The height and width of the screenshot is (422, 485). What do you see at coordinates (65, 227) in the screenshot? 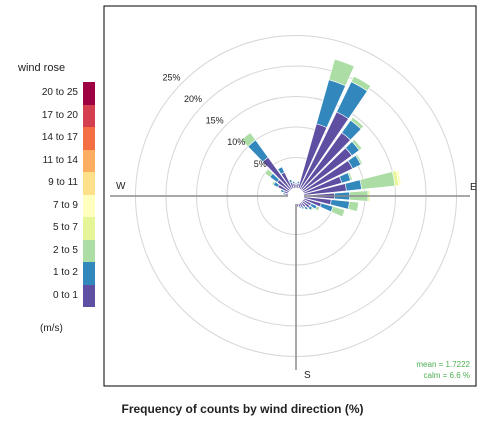
I see `legend-label: 5 to 7` at bounding box center [65, 227].